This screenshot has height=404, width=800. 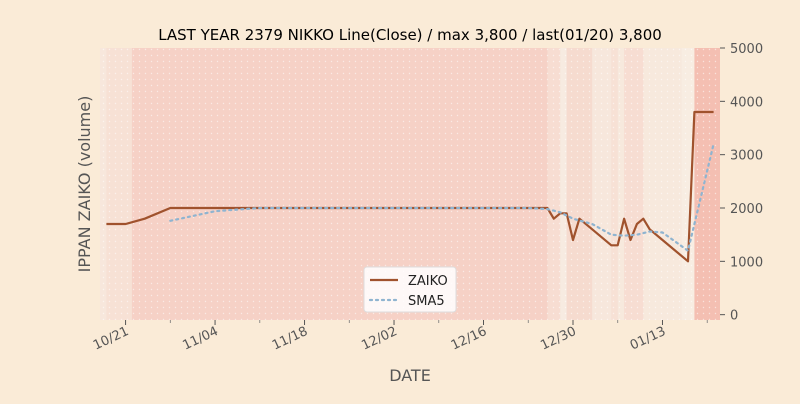 What do you see at coordinates (746, 49) in the screenshot?
I see `y-tick-label-5: 5000` at bounding box center [746, 49].